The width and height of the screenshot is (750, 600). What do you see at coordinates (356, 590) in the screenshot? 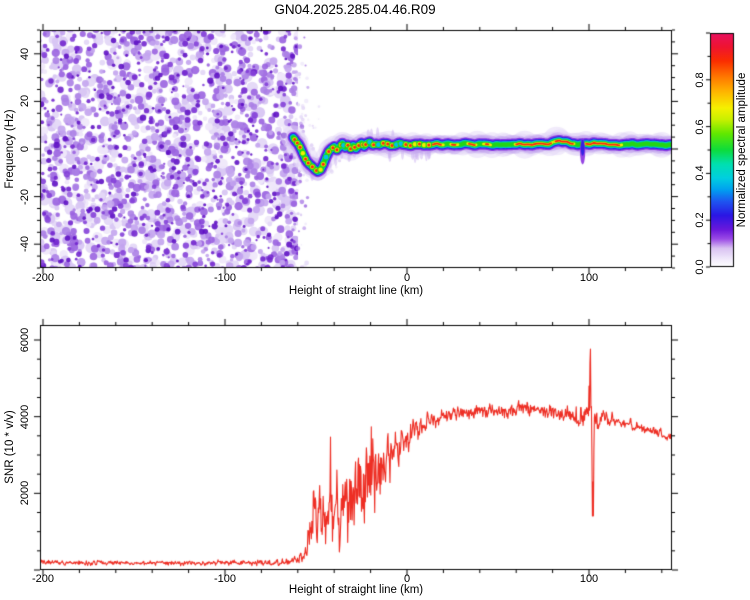
I see `snr-xaxis-title: Height of straight line (km)` at bounding box center [356, 590].